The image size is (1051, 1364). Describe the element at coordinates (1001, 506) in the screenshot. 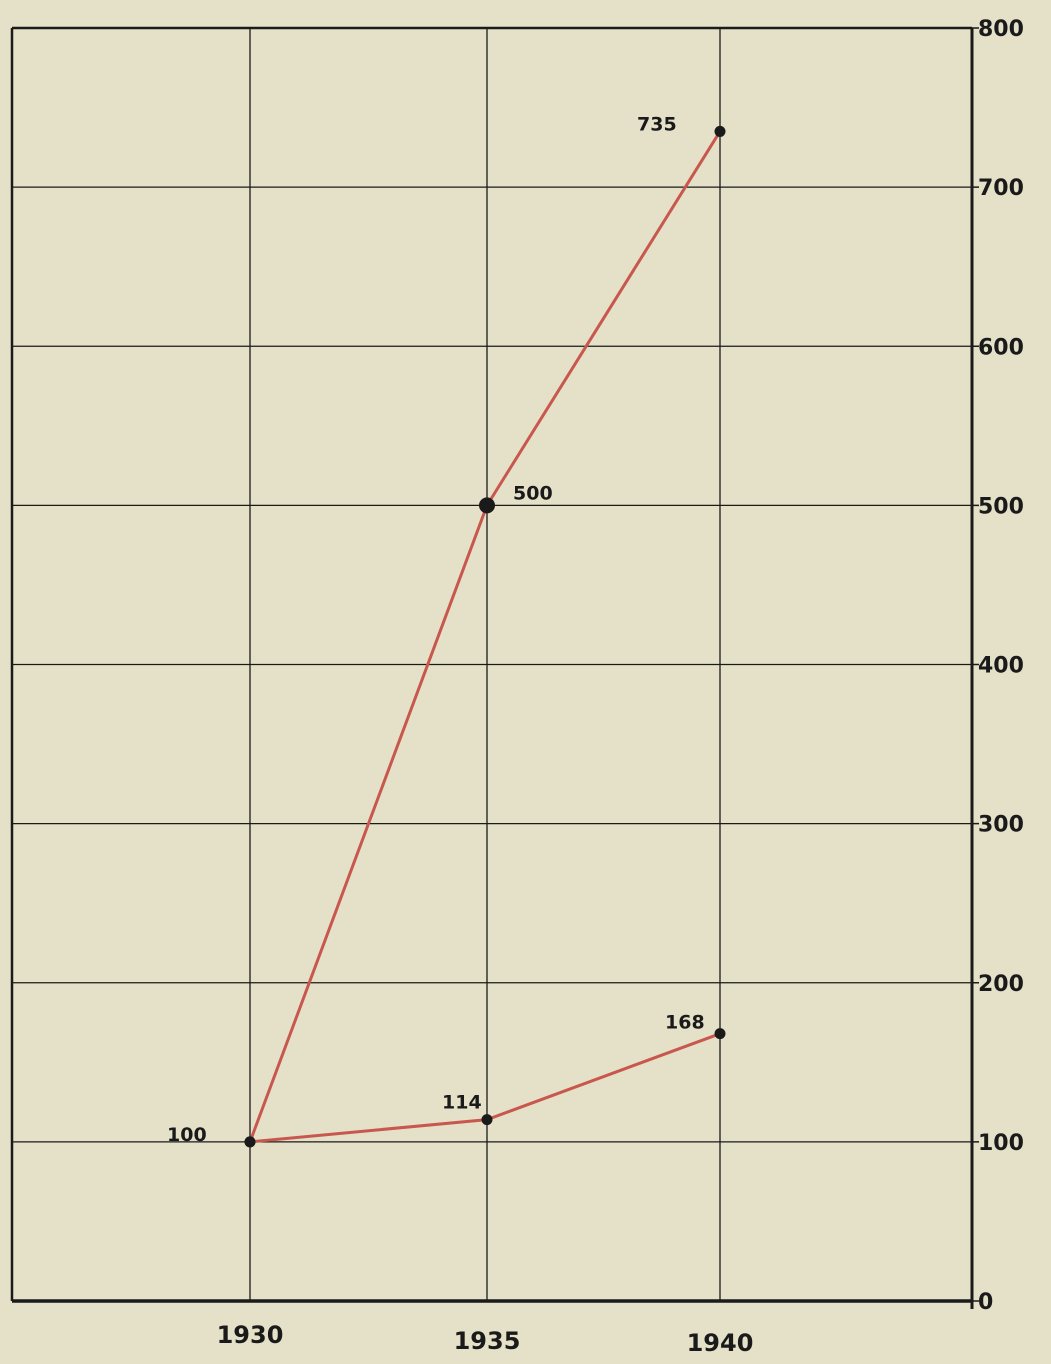

I see `y-tick-label: 500` at that location.